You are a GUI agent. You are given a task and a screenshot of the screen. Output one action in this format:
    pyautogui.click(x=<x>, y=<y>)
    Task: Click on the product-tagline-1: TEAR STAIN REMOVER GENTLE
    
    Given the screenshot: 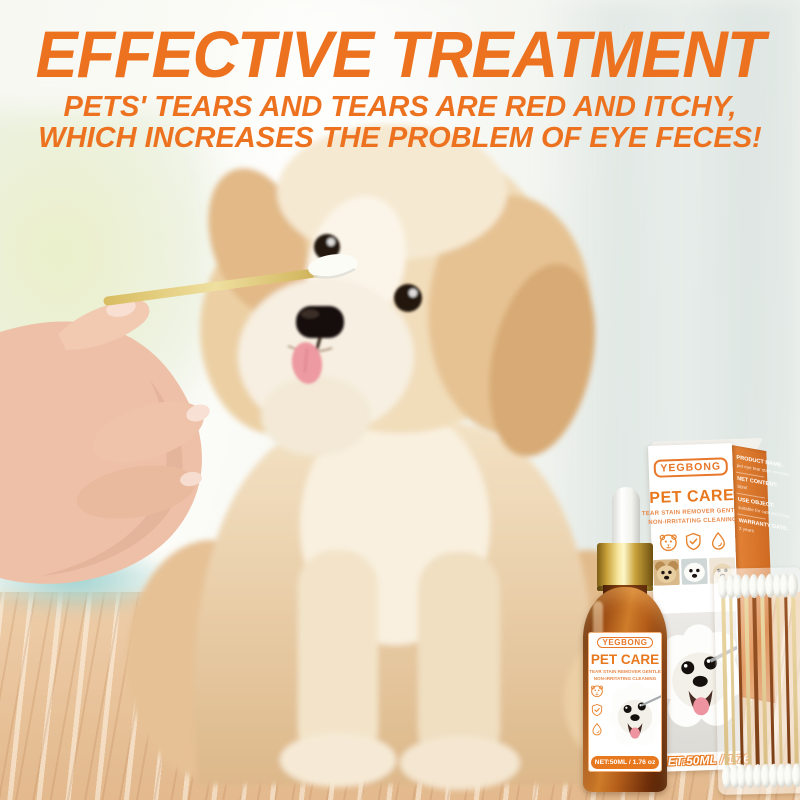 What is the action you would take?
    pyautogui.click(x=625, y=671)
    